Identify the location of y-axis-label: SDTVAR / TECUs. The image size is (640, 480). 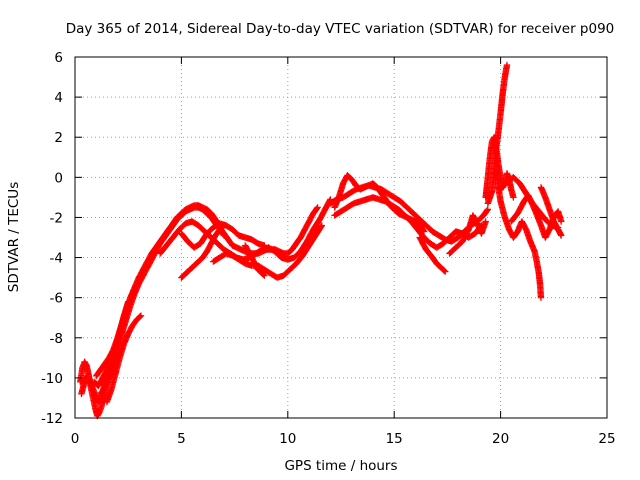
(14, 237).